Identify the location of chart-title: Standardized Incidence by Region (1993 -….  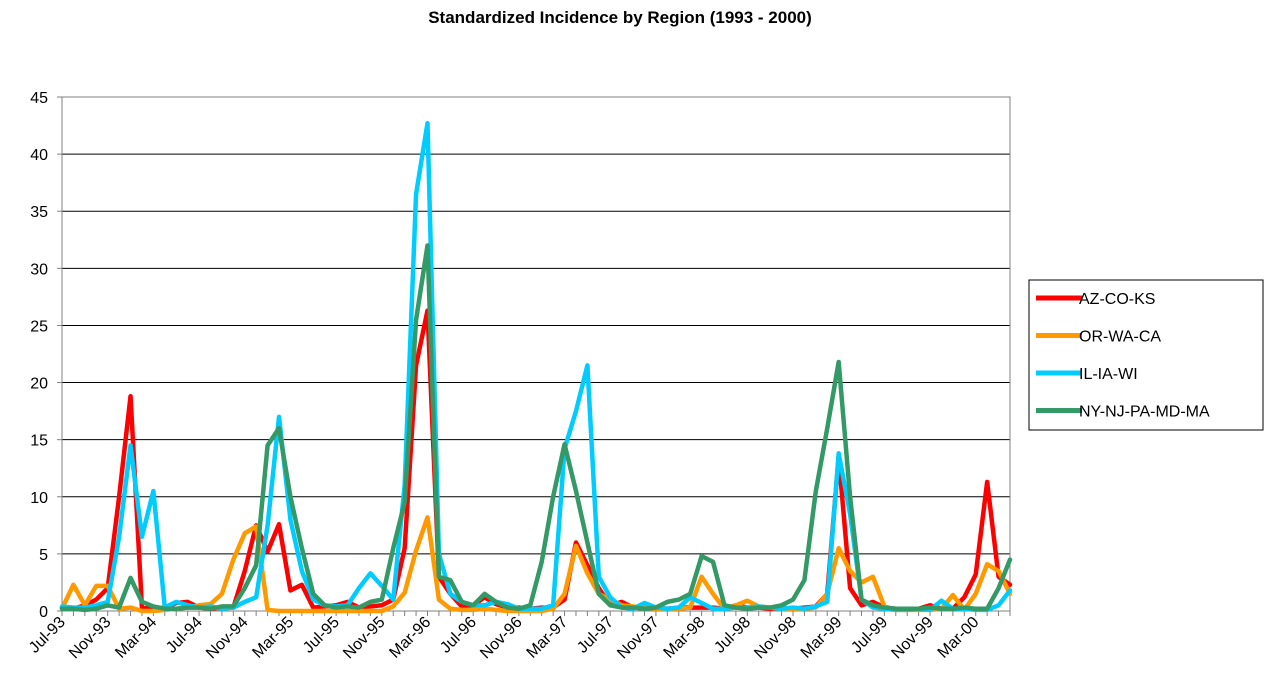
(620, 17).